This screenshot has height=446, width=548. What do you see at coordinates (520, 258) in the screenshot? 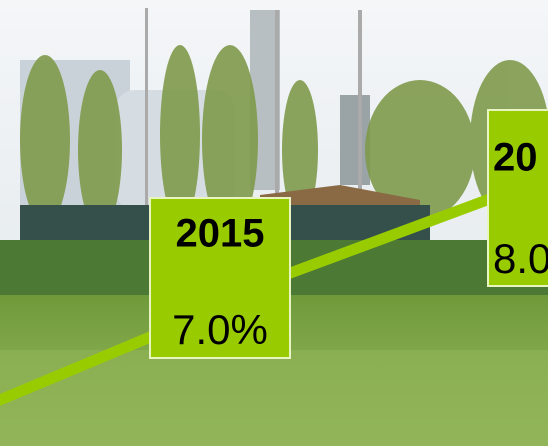
I see `callout-value: 8.0` at bounding box center [520, 258].